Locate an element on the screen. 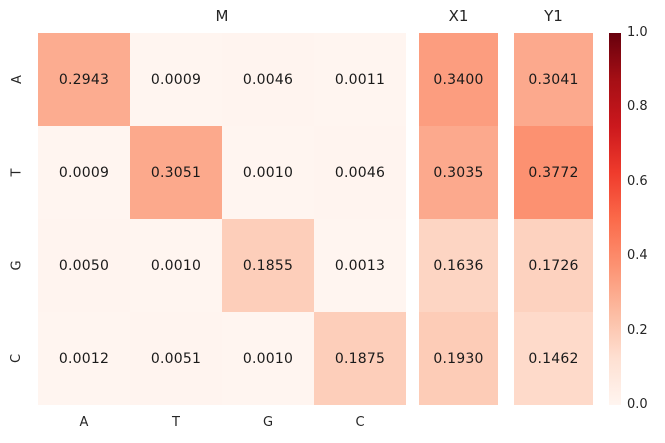 The image size is (665, 443). panel-title-y1: Y1 is located at coordinates (553, 16).